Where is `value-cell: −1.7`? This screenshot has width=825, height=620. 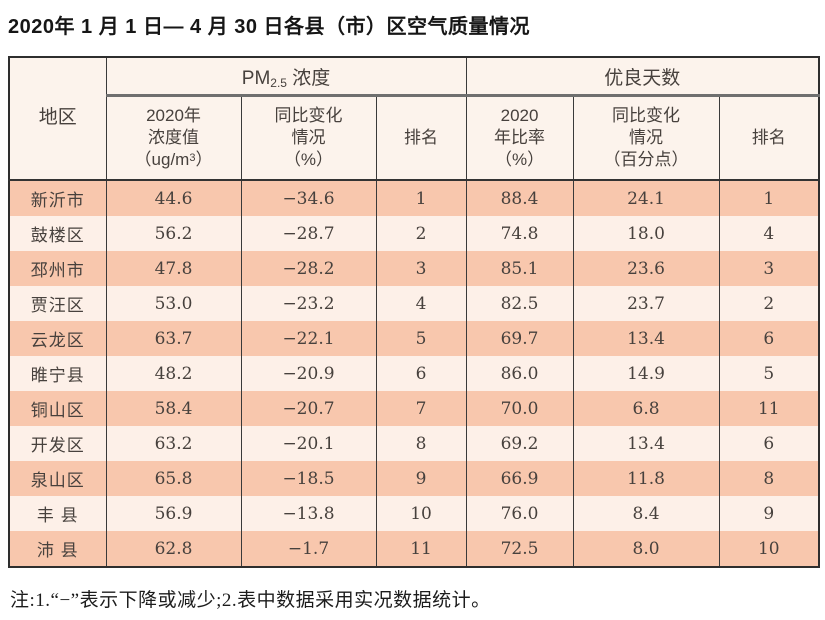 value-cell: −1.7 is located at coordinates (308, 549).